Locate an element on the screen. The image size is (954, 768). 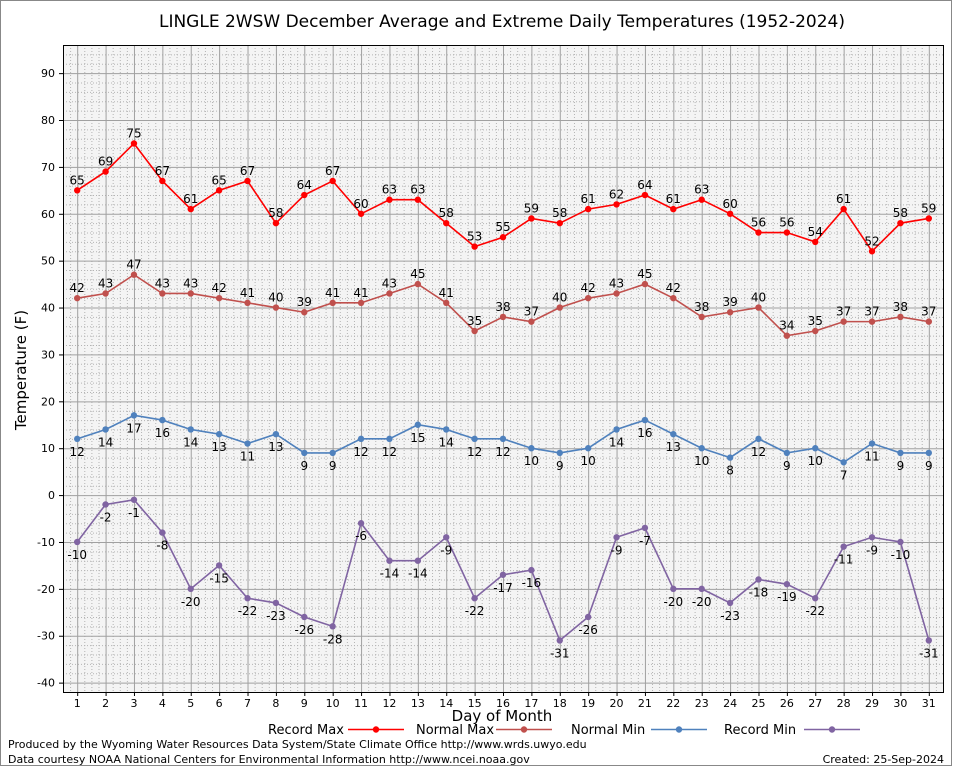
record-max-data-label: 59 is located at coordinates (928, 208).